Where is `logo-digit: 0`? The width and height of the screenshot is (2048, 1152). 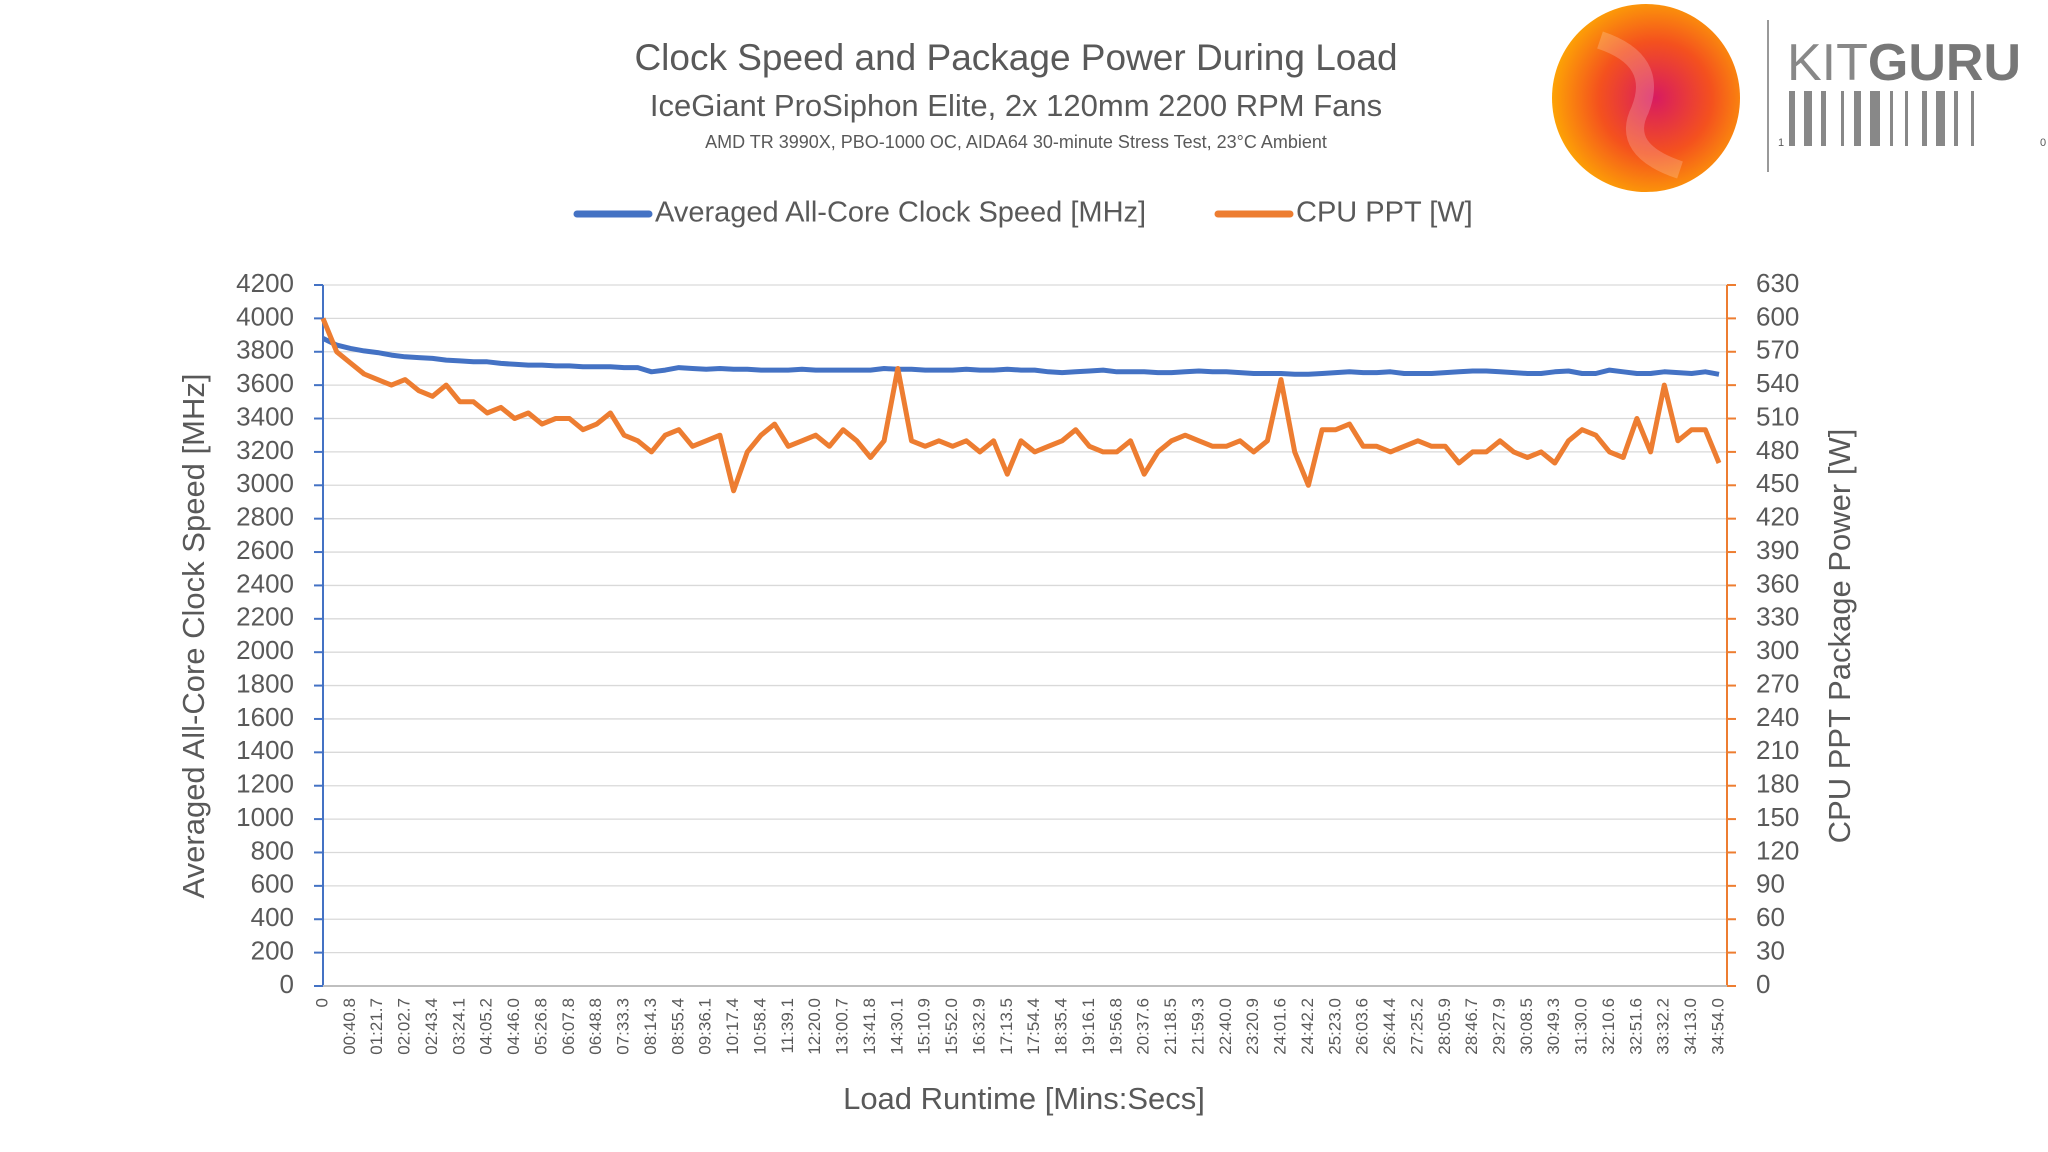 logo-digit: 0 is located at coordinates (2043, 143).